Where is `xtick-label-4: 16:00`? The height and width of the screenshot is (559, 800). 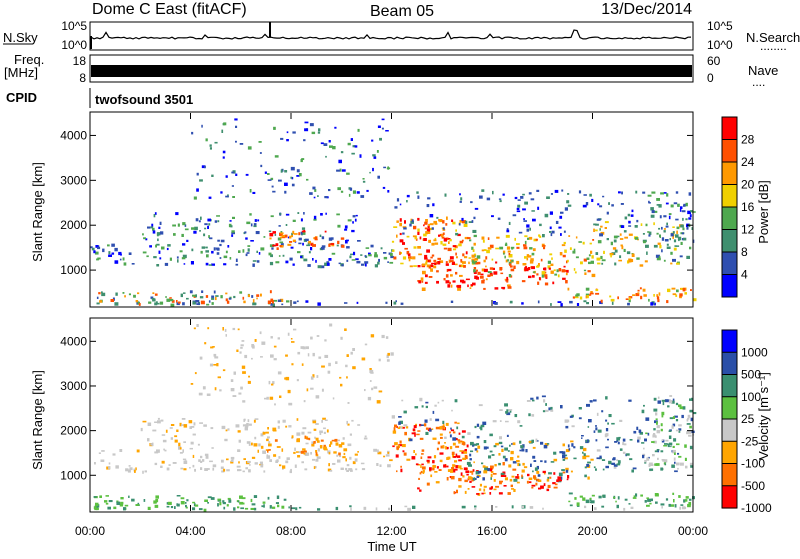 xtick-label-4: 16:00 is located at coordinates (492, 531).